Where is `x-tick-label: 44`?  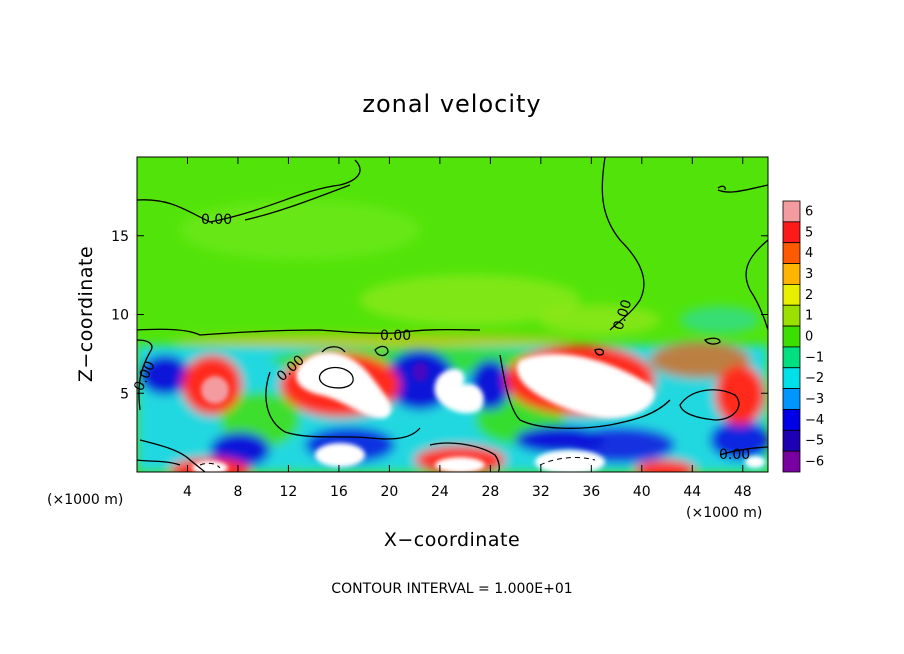
x-tick-label: 44 is located at coordinates (692, 492).